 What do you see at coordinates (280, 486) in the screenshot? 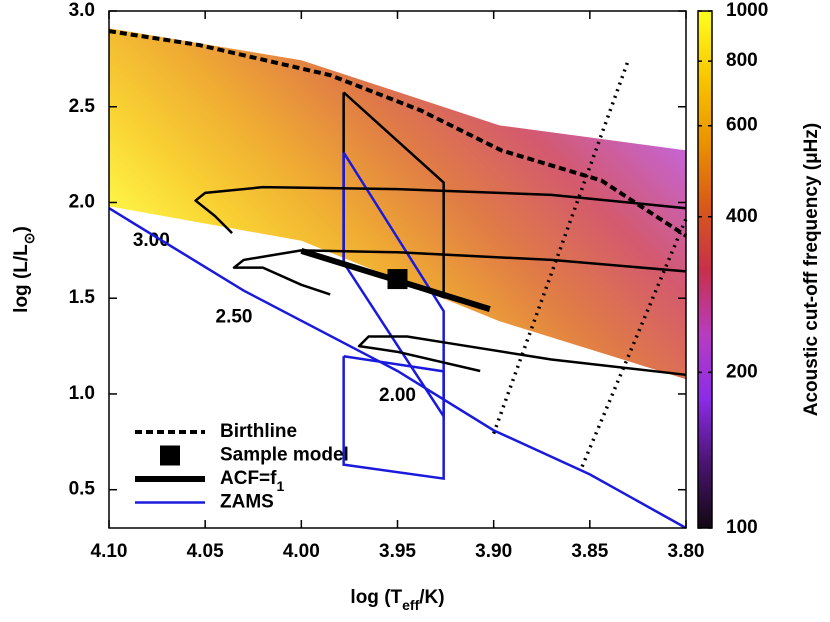
I see `legend-label-part: 1` at bounding box center [280, 486].